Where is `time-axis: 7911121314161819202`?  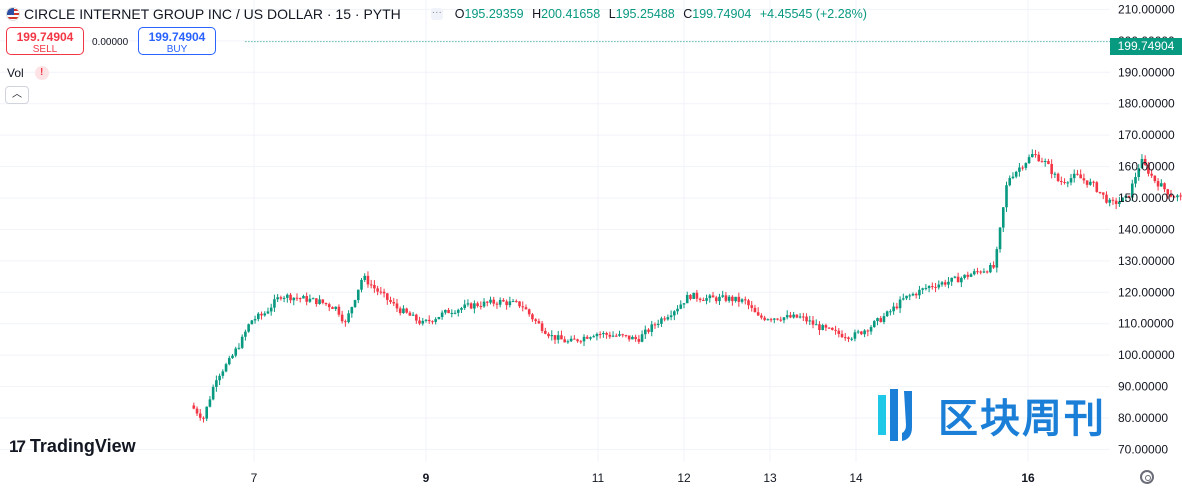 time-axis: 7911121314161819202 is located at coordinates (716, 478).